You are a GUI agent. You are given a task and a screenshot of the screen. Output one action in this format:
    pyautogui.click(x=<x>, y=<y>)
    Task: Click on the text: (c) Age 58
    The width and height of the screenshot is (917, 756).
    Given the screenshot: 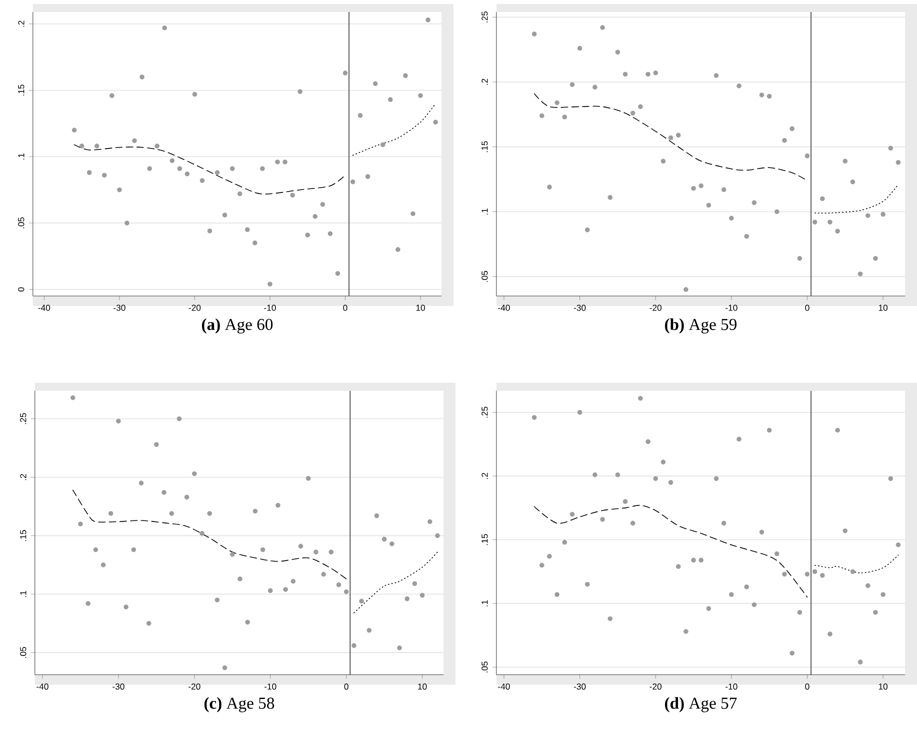 What is the action you would take?
    pyautogui.click(x=239, y=704)
    